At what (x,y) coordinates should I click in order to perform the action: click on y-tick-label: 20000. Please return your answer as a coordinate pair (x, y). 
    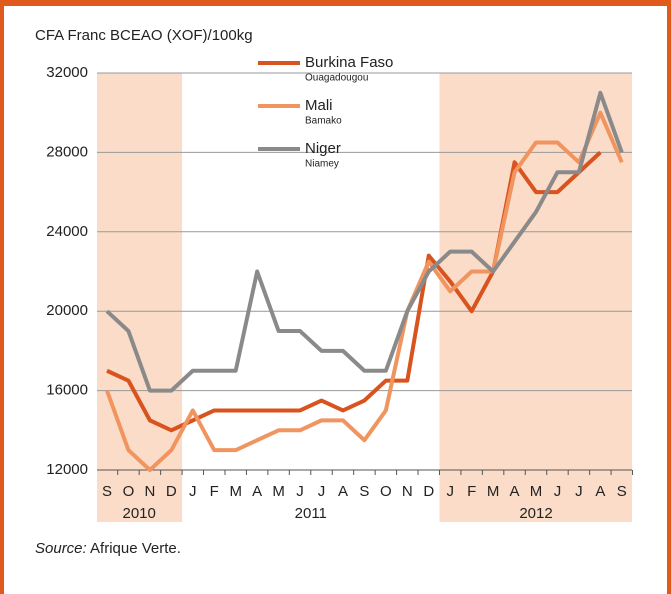
    Looking at the image, I should click on (67, 310).